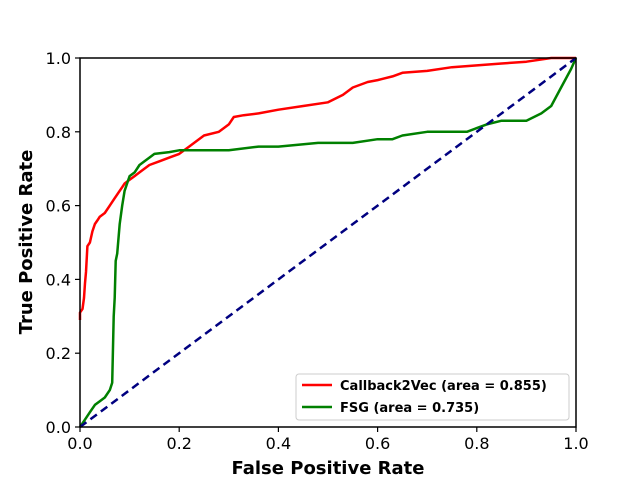 This screenshot has width=640, height=485. I want to click on y-tick-label: 1.0, so click(58, 58).